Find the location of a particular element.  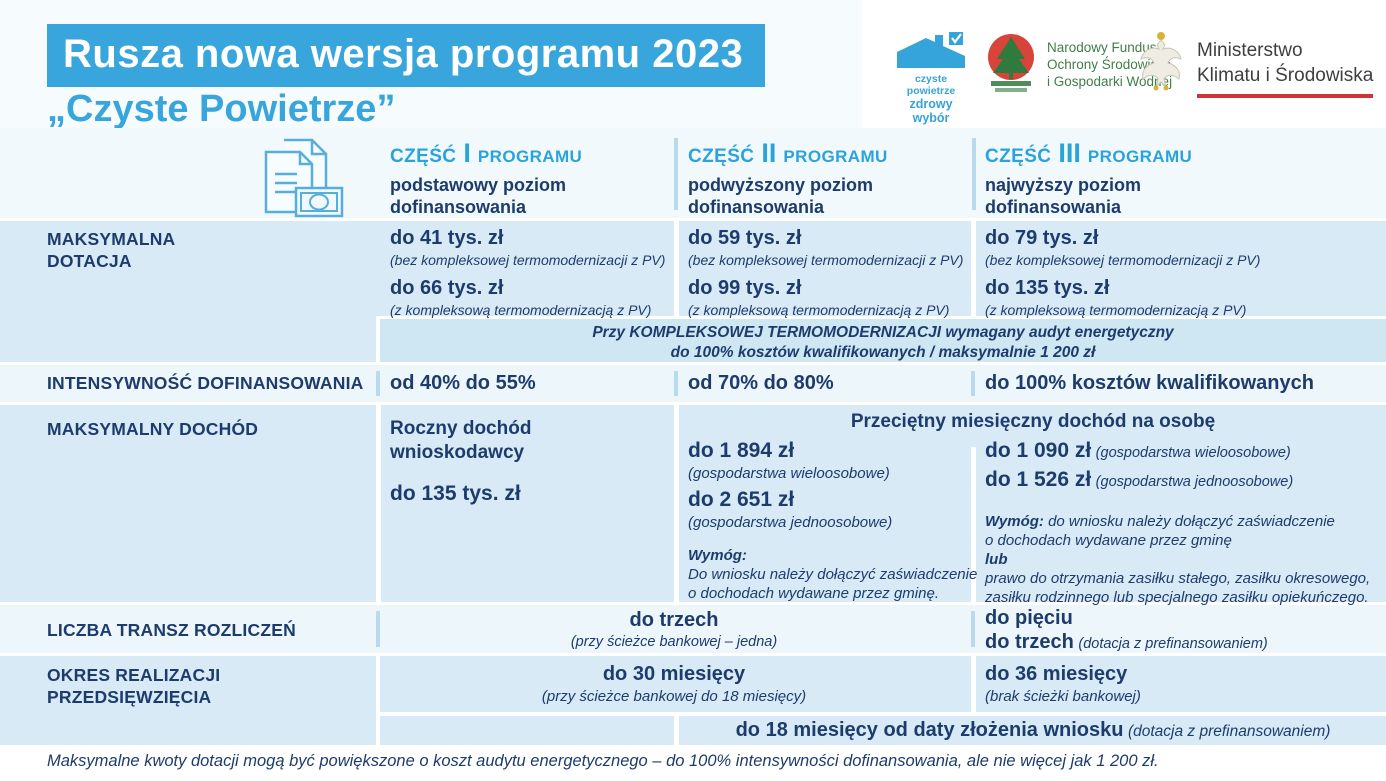

house-icon is located at coordinates (931, 50).